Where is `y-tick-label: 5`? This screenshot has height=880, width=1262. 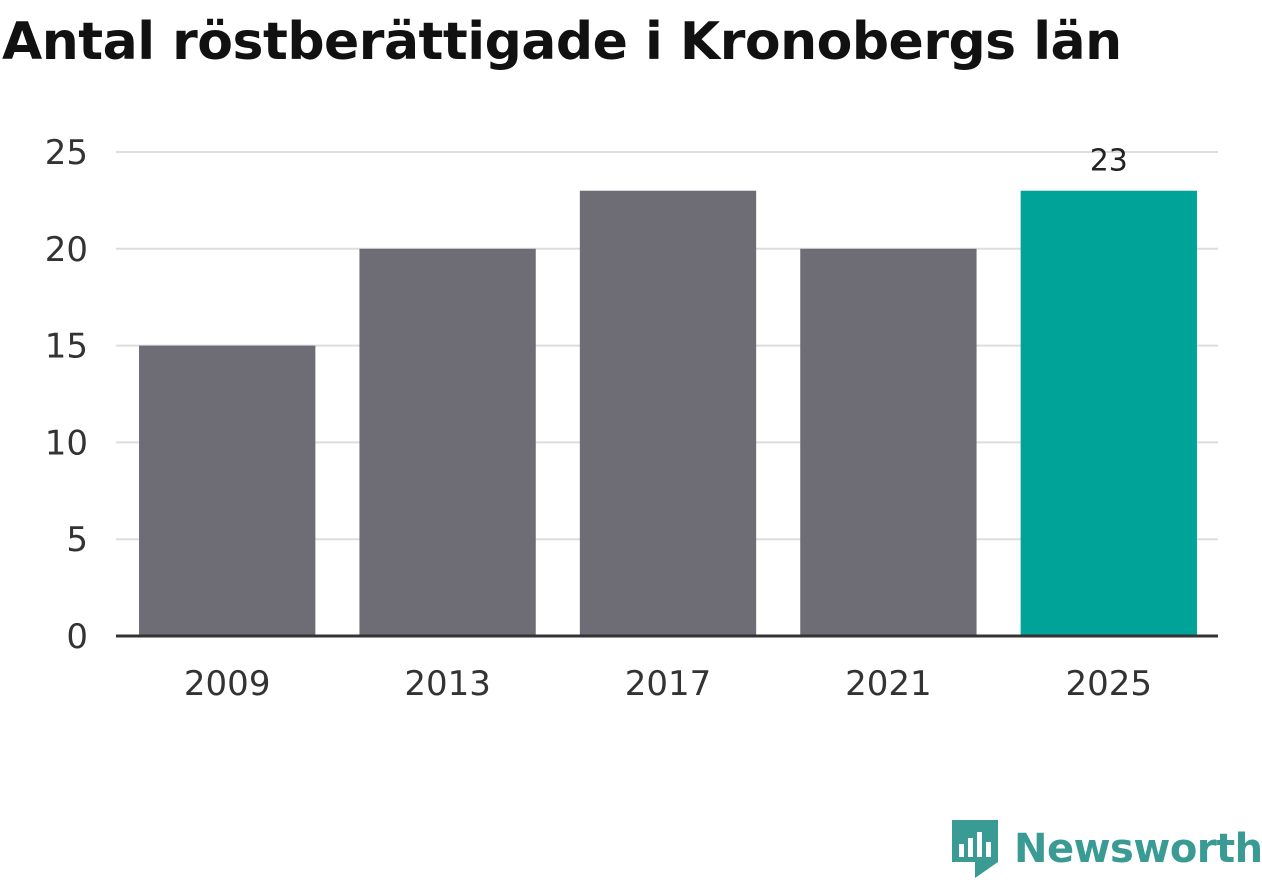
y-tick-label: 5 is located at coordinates (77, 540).